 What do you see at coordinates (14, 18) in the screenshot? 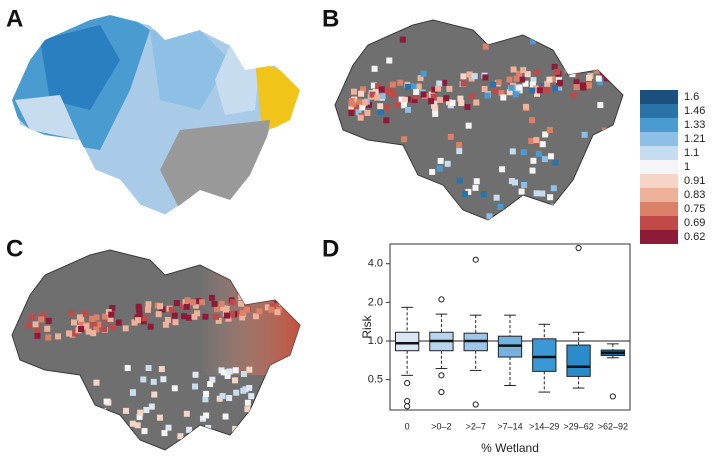
I see `panel-label: A` at bounding box center [14, 18].